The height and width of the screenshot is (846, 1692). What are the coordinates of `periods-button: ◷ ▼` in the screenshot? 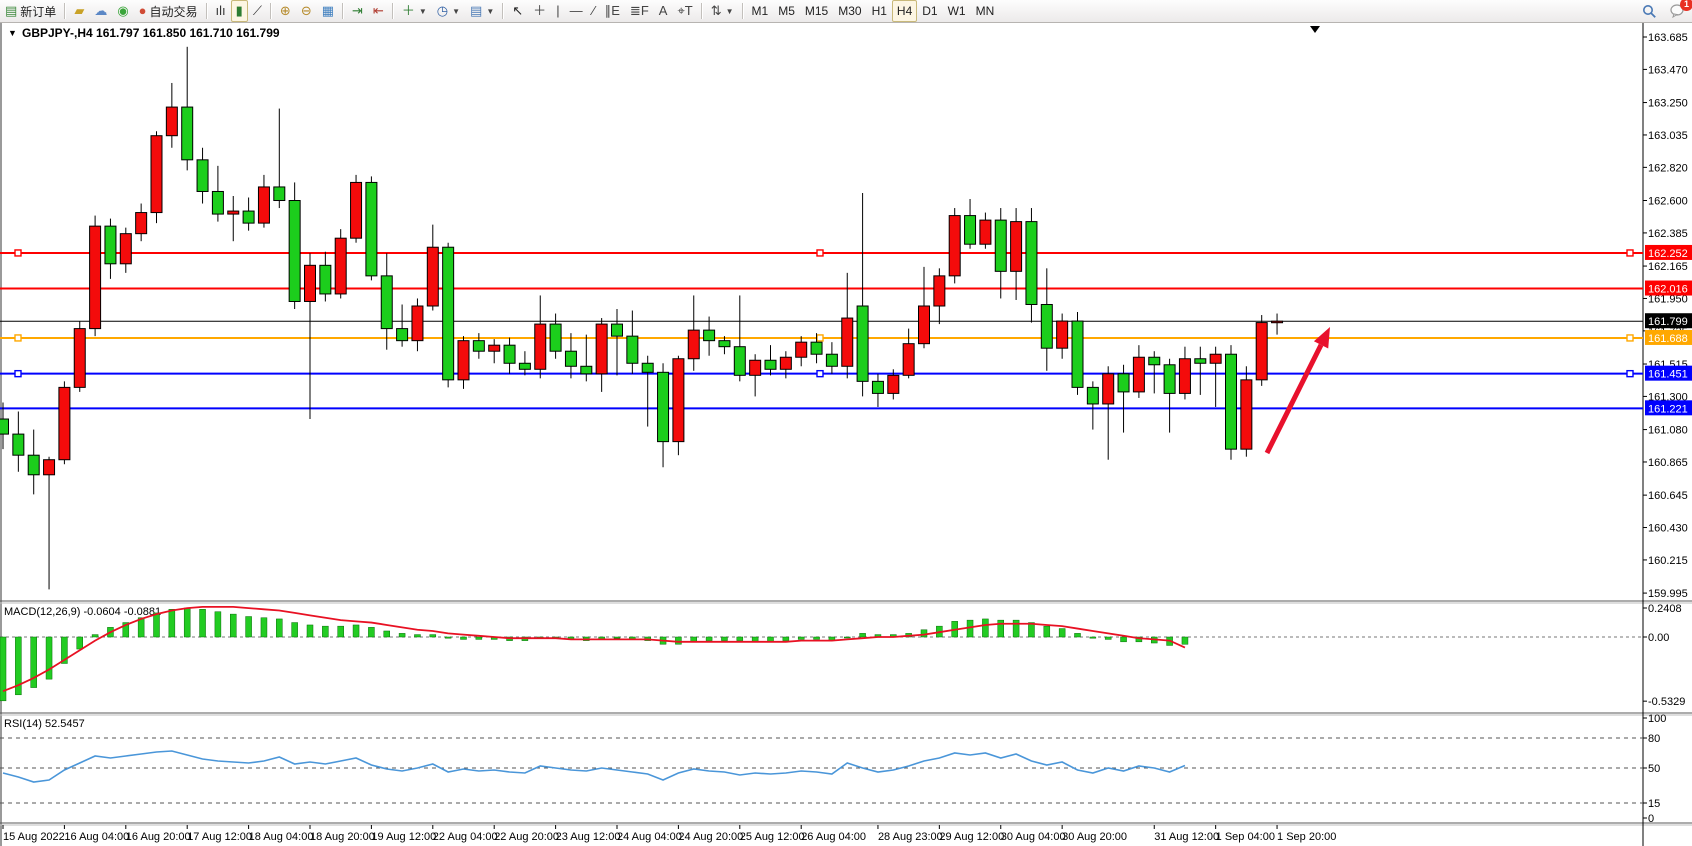 It's located at (448, 11).